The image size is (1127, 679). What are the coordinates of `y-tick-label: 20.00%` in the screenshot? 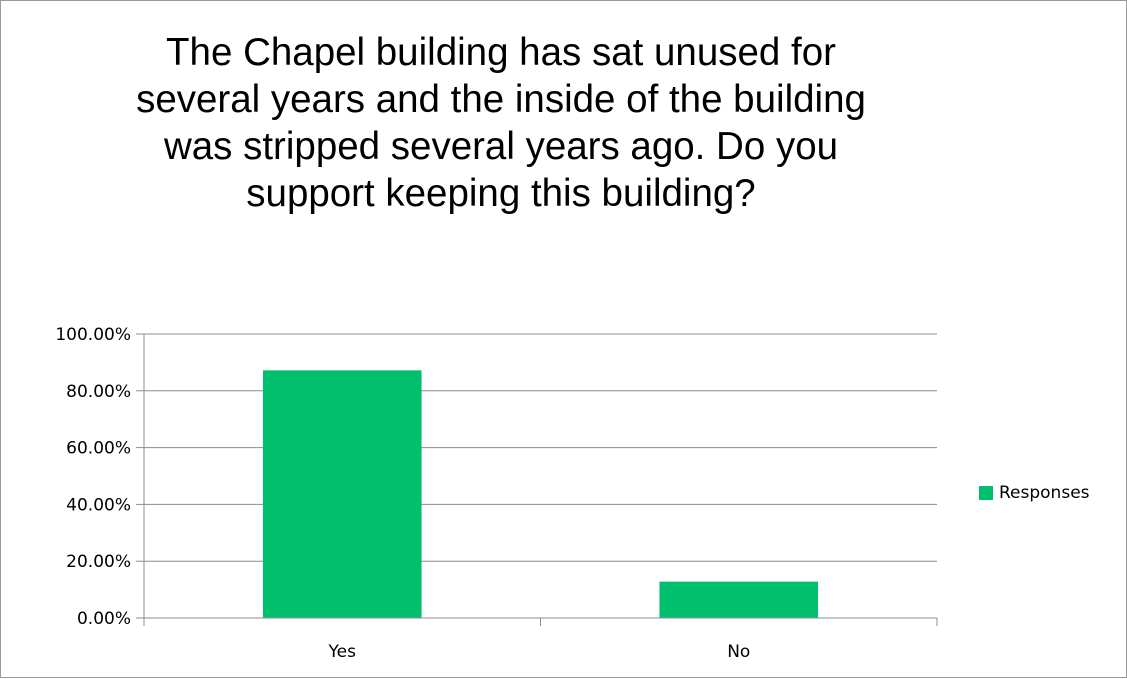 It's located at (98, 562).